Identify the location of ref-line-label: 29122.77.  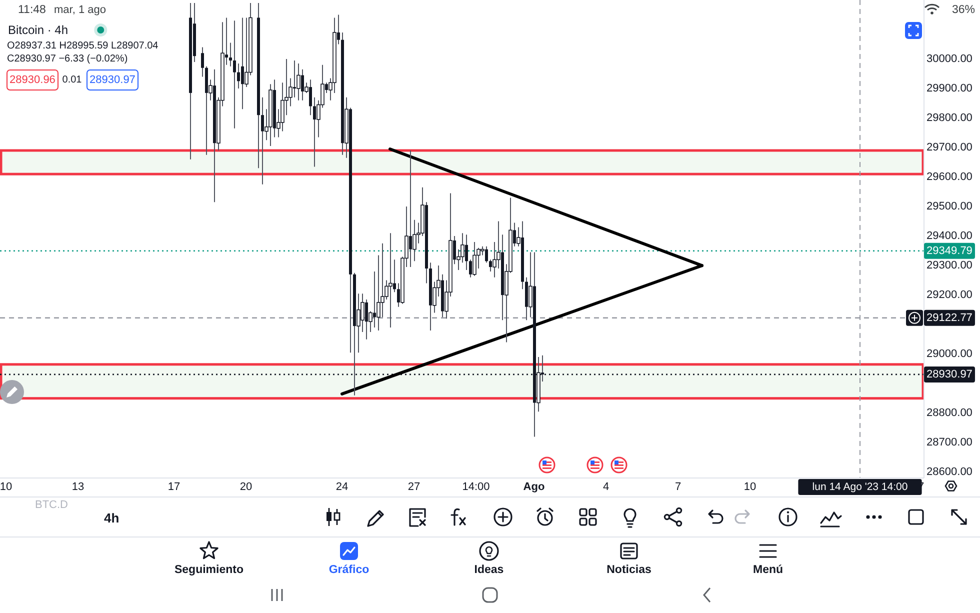
(949, 318).